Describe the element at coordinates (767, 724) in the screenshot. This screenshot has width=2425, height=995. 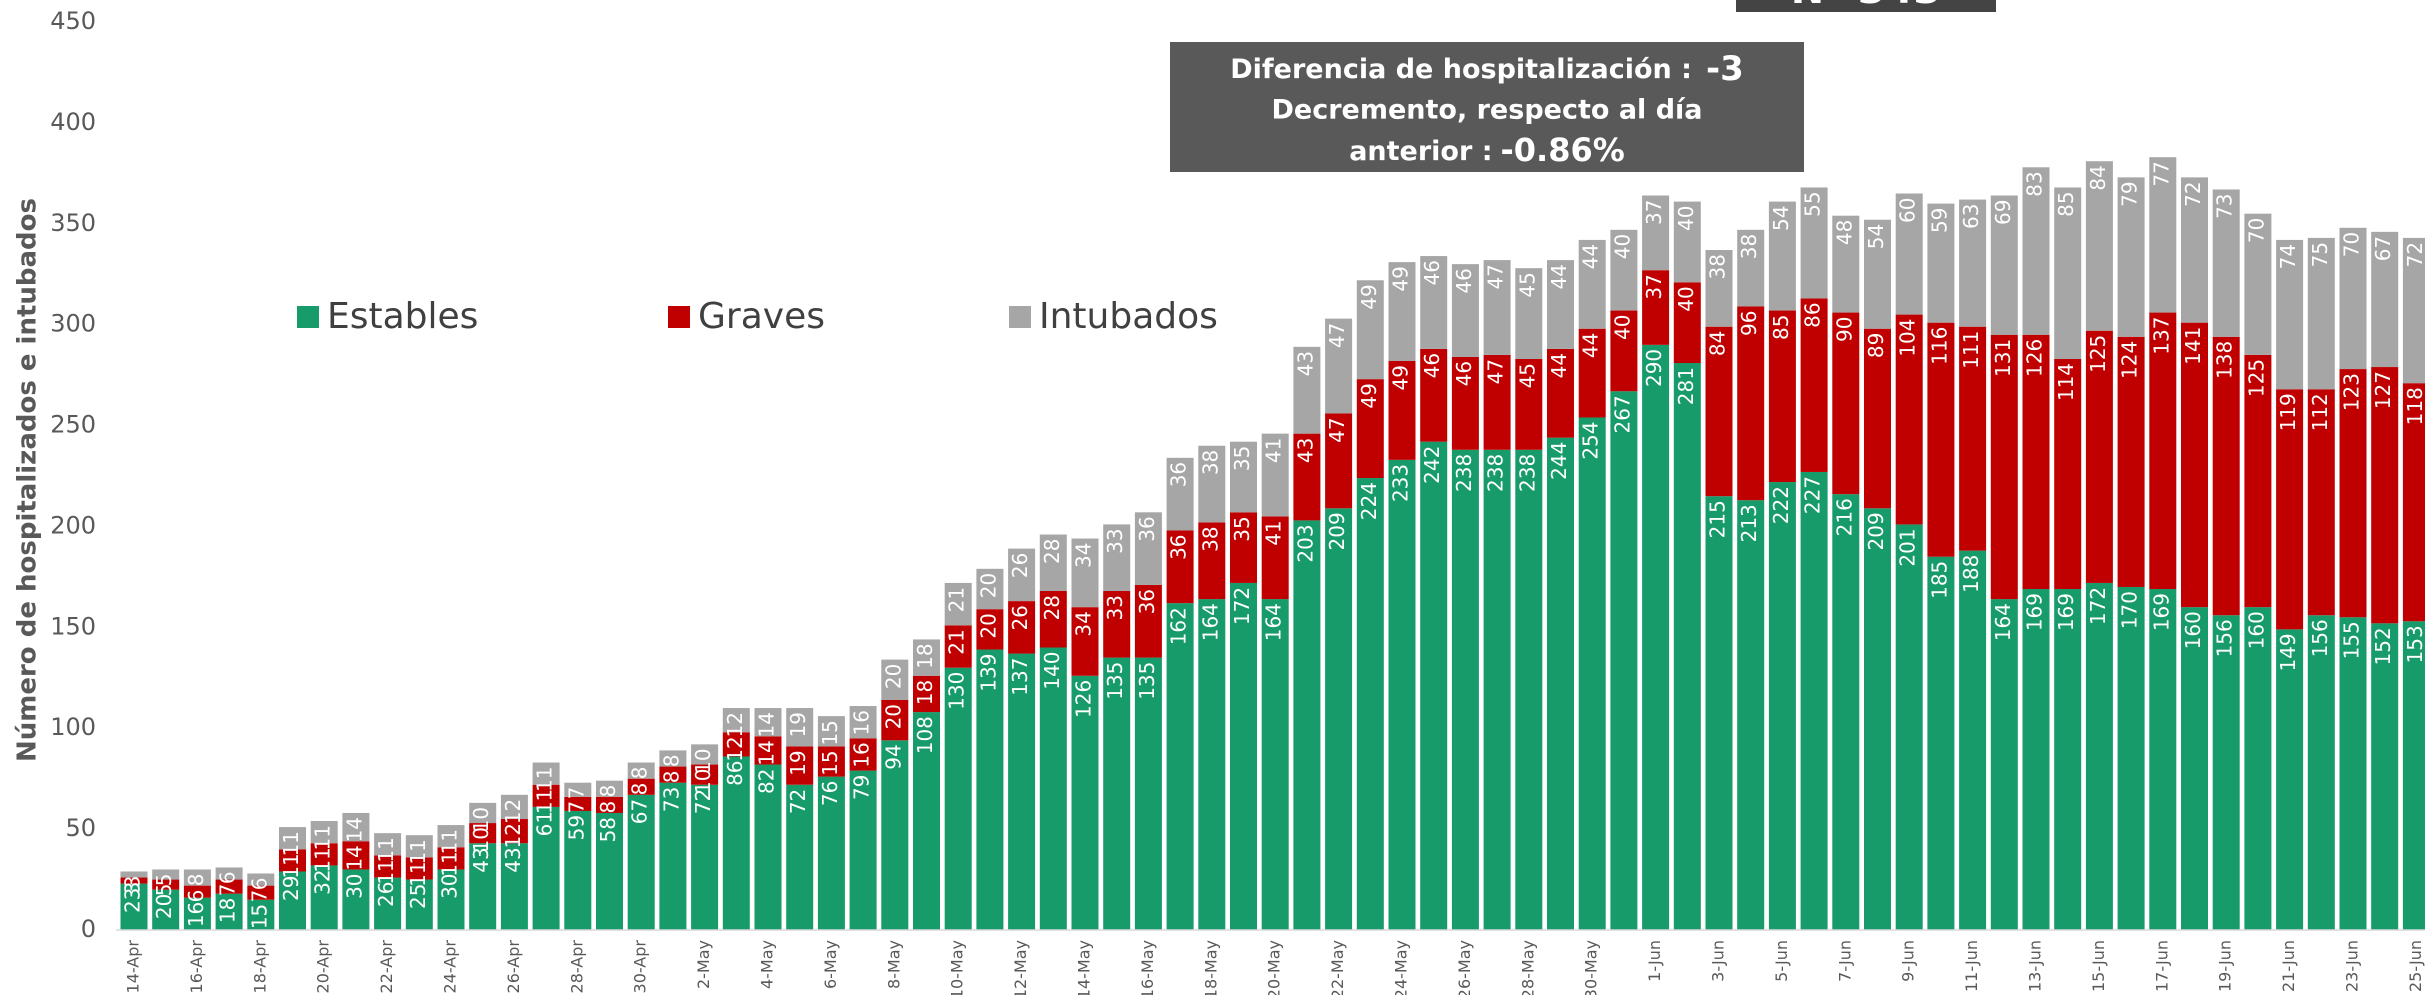
I see `value-label: 14` at that location.